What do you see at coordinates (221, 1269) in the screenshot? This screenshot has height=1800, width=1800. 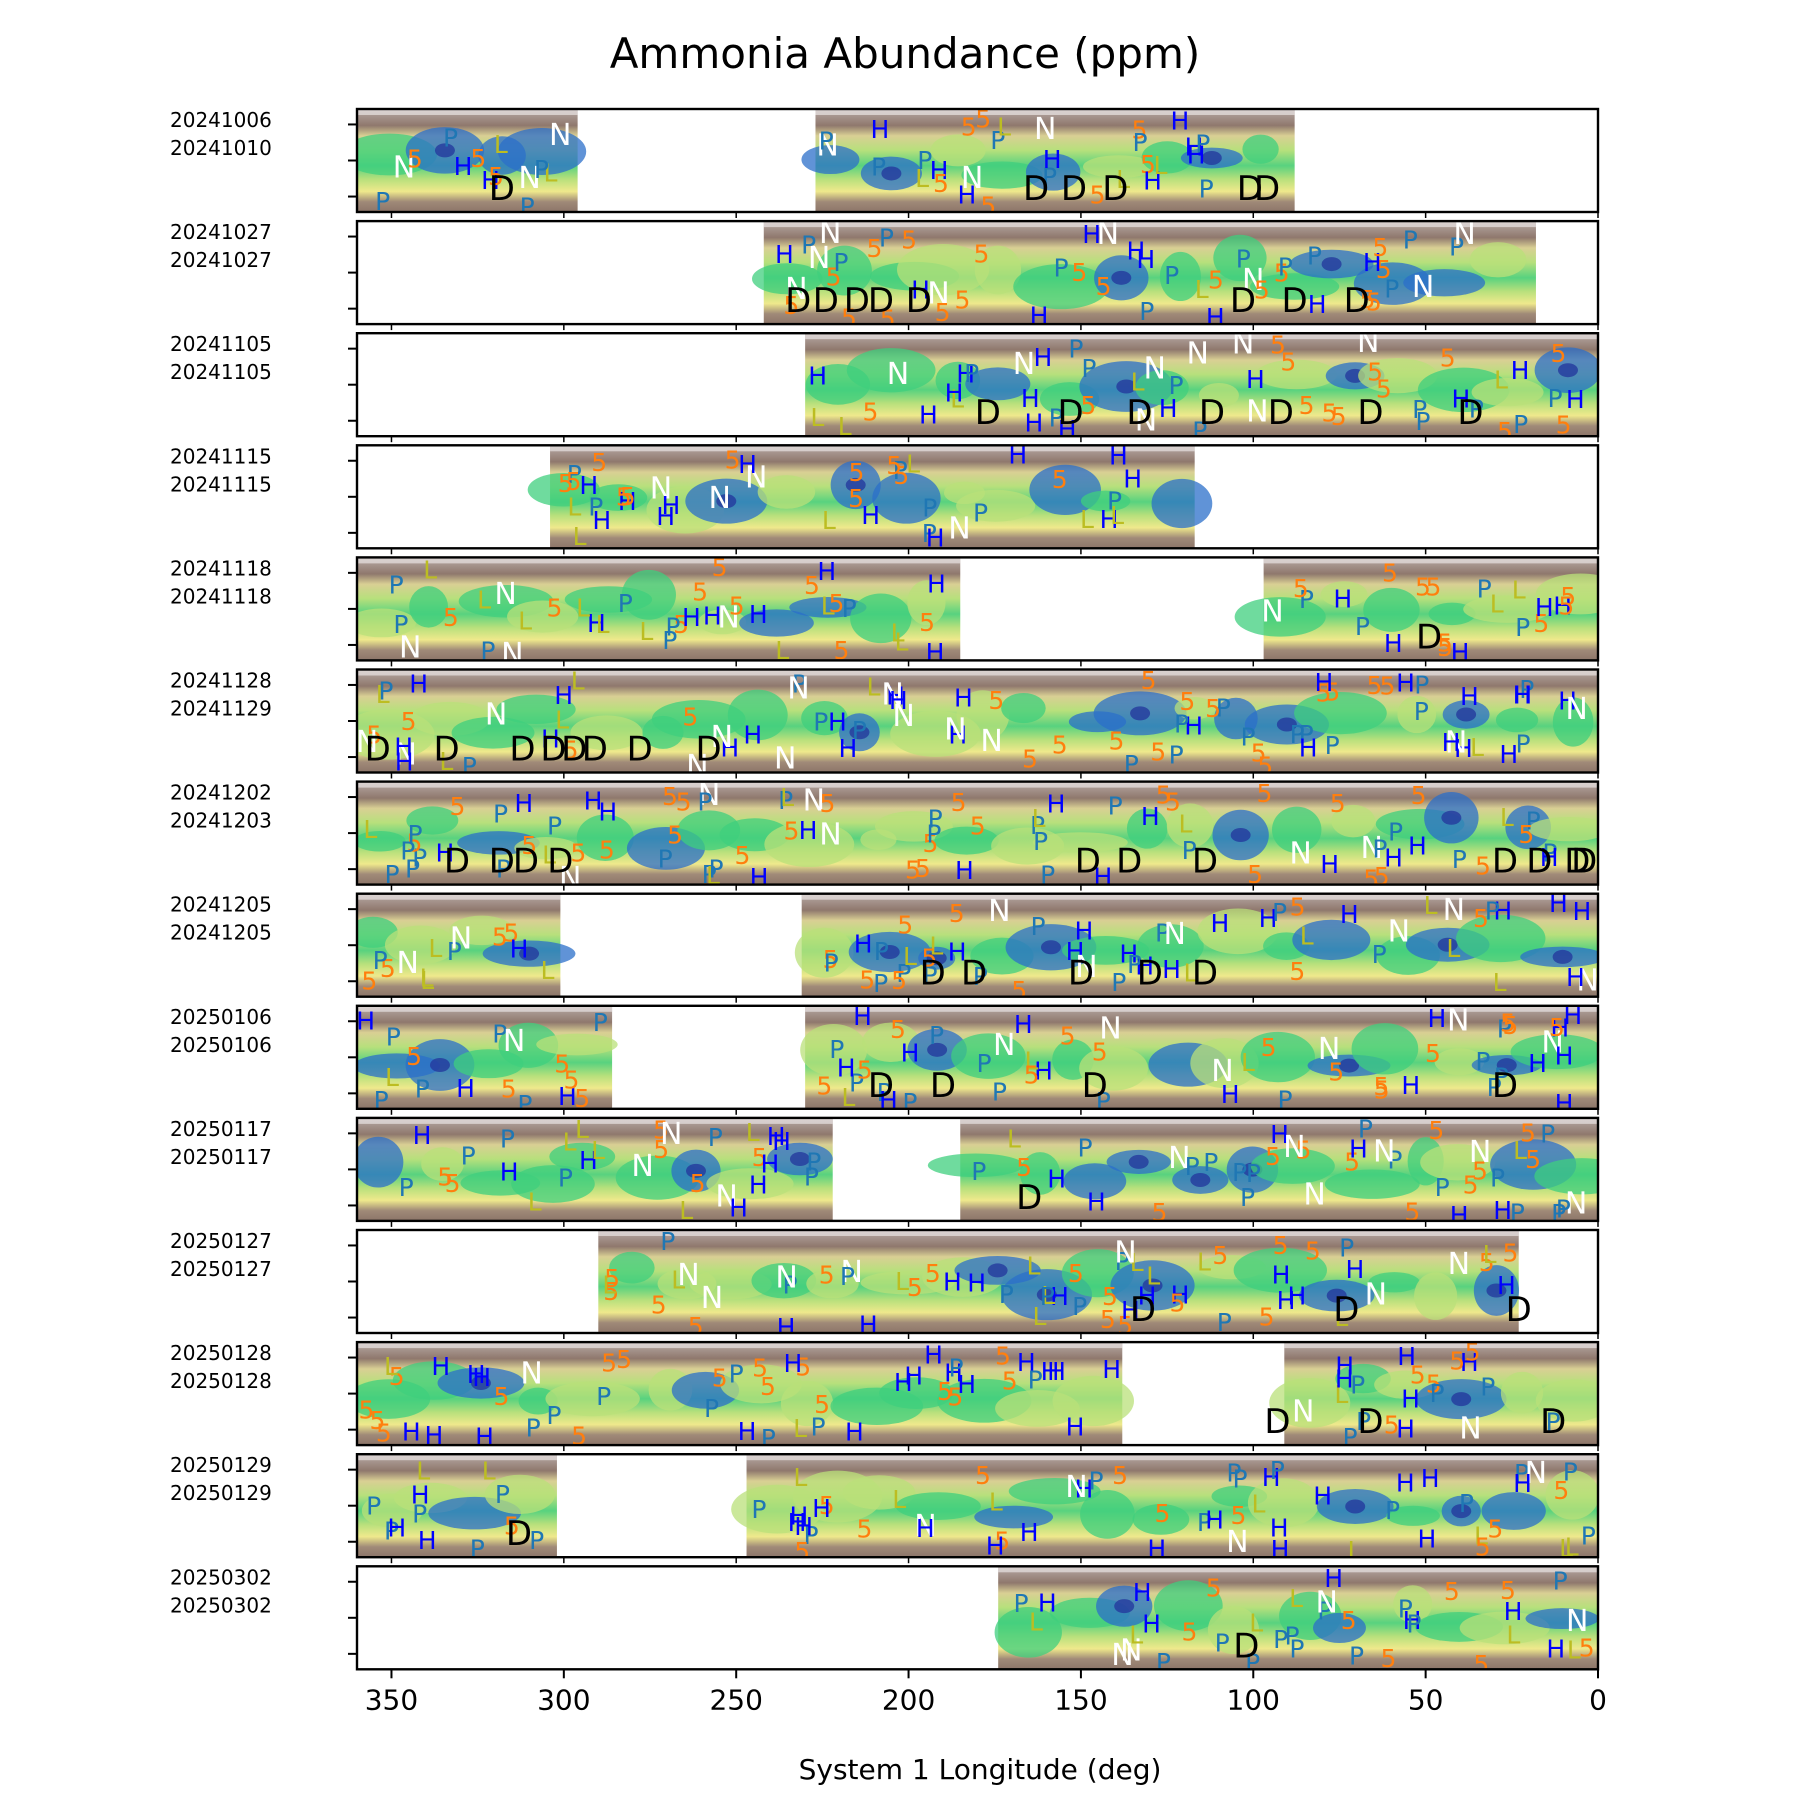 I see `panel-date-end: 20250127` at bounding box center [221, 1269].